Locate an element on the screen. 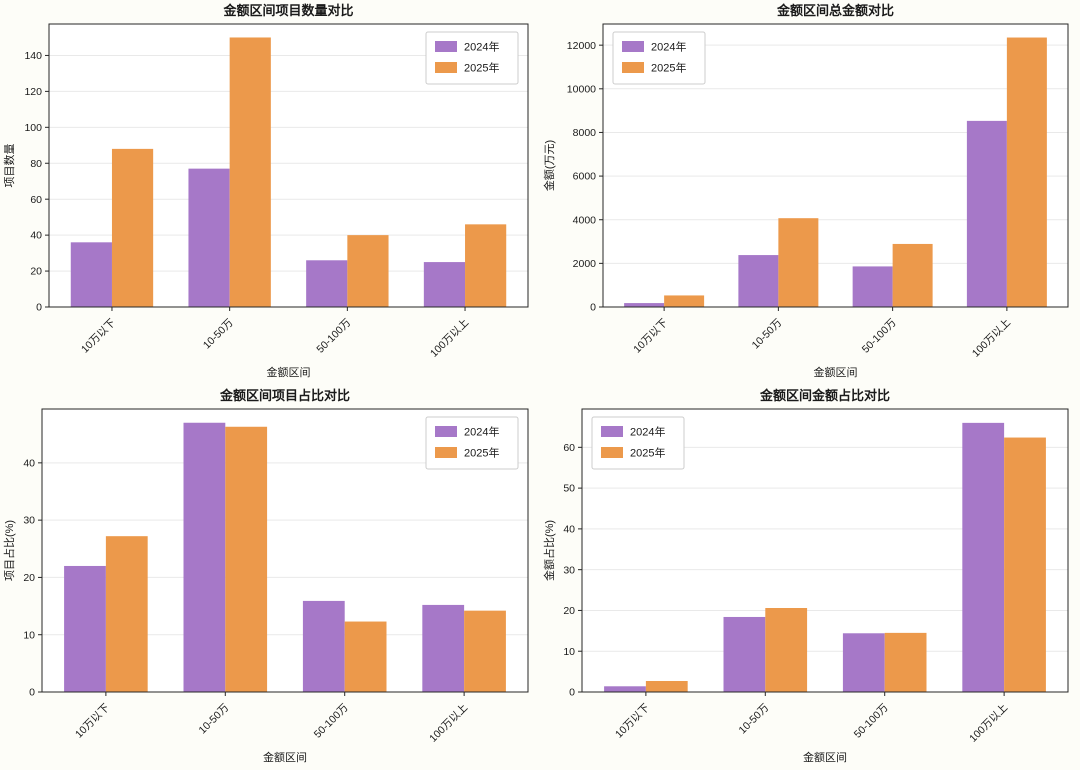 The width and height of the screenshot is (1080, 770). y-tick-label: 2000 is located at coordinates (585, 264).